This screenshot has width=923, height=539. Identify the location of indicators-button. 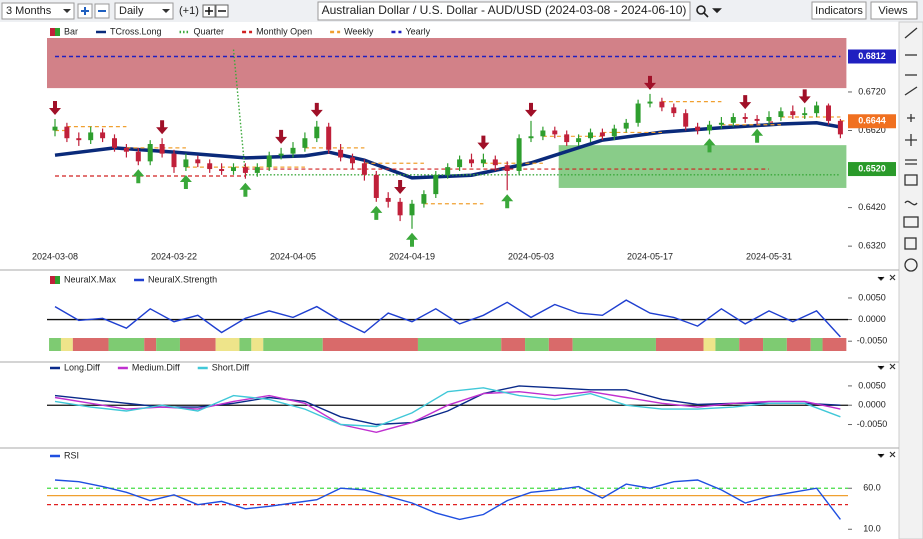
(839, 10).